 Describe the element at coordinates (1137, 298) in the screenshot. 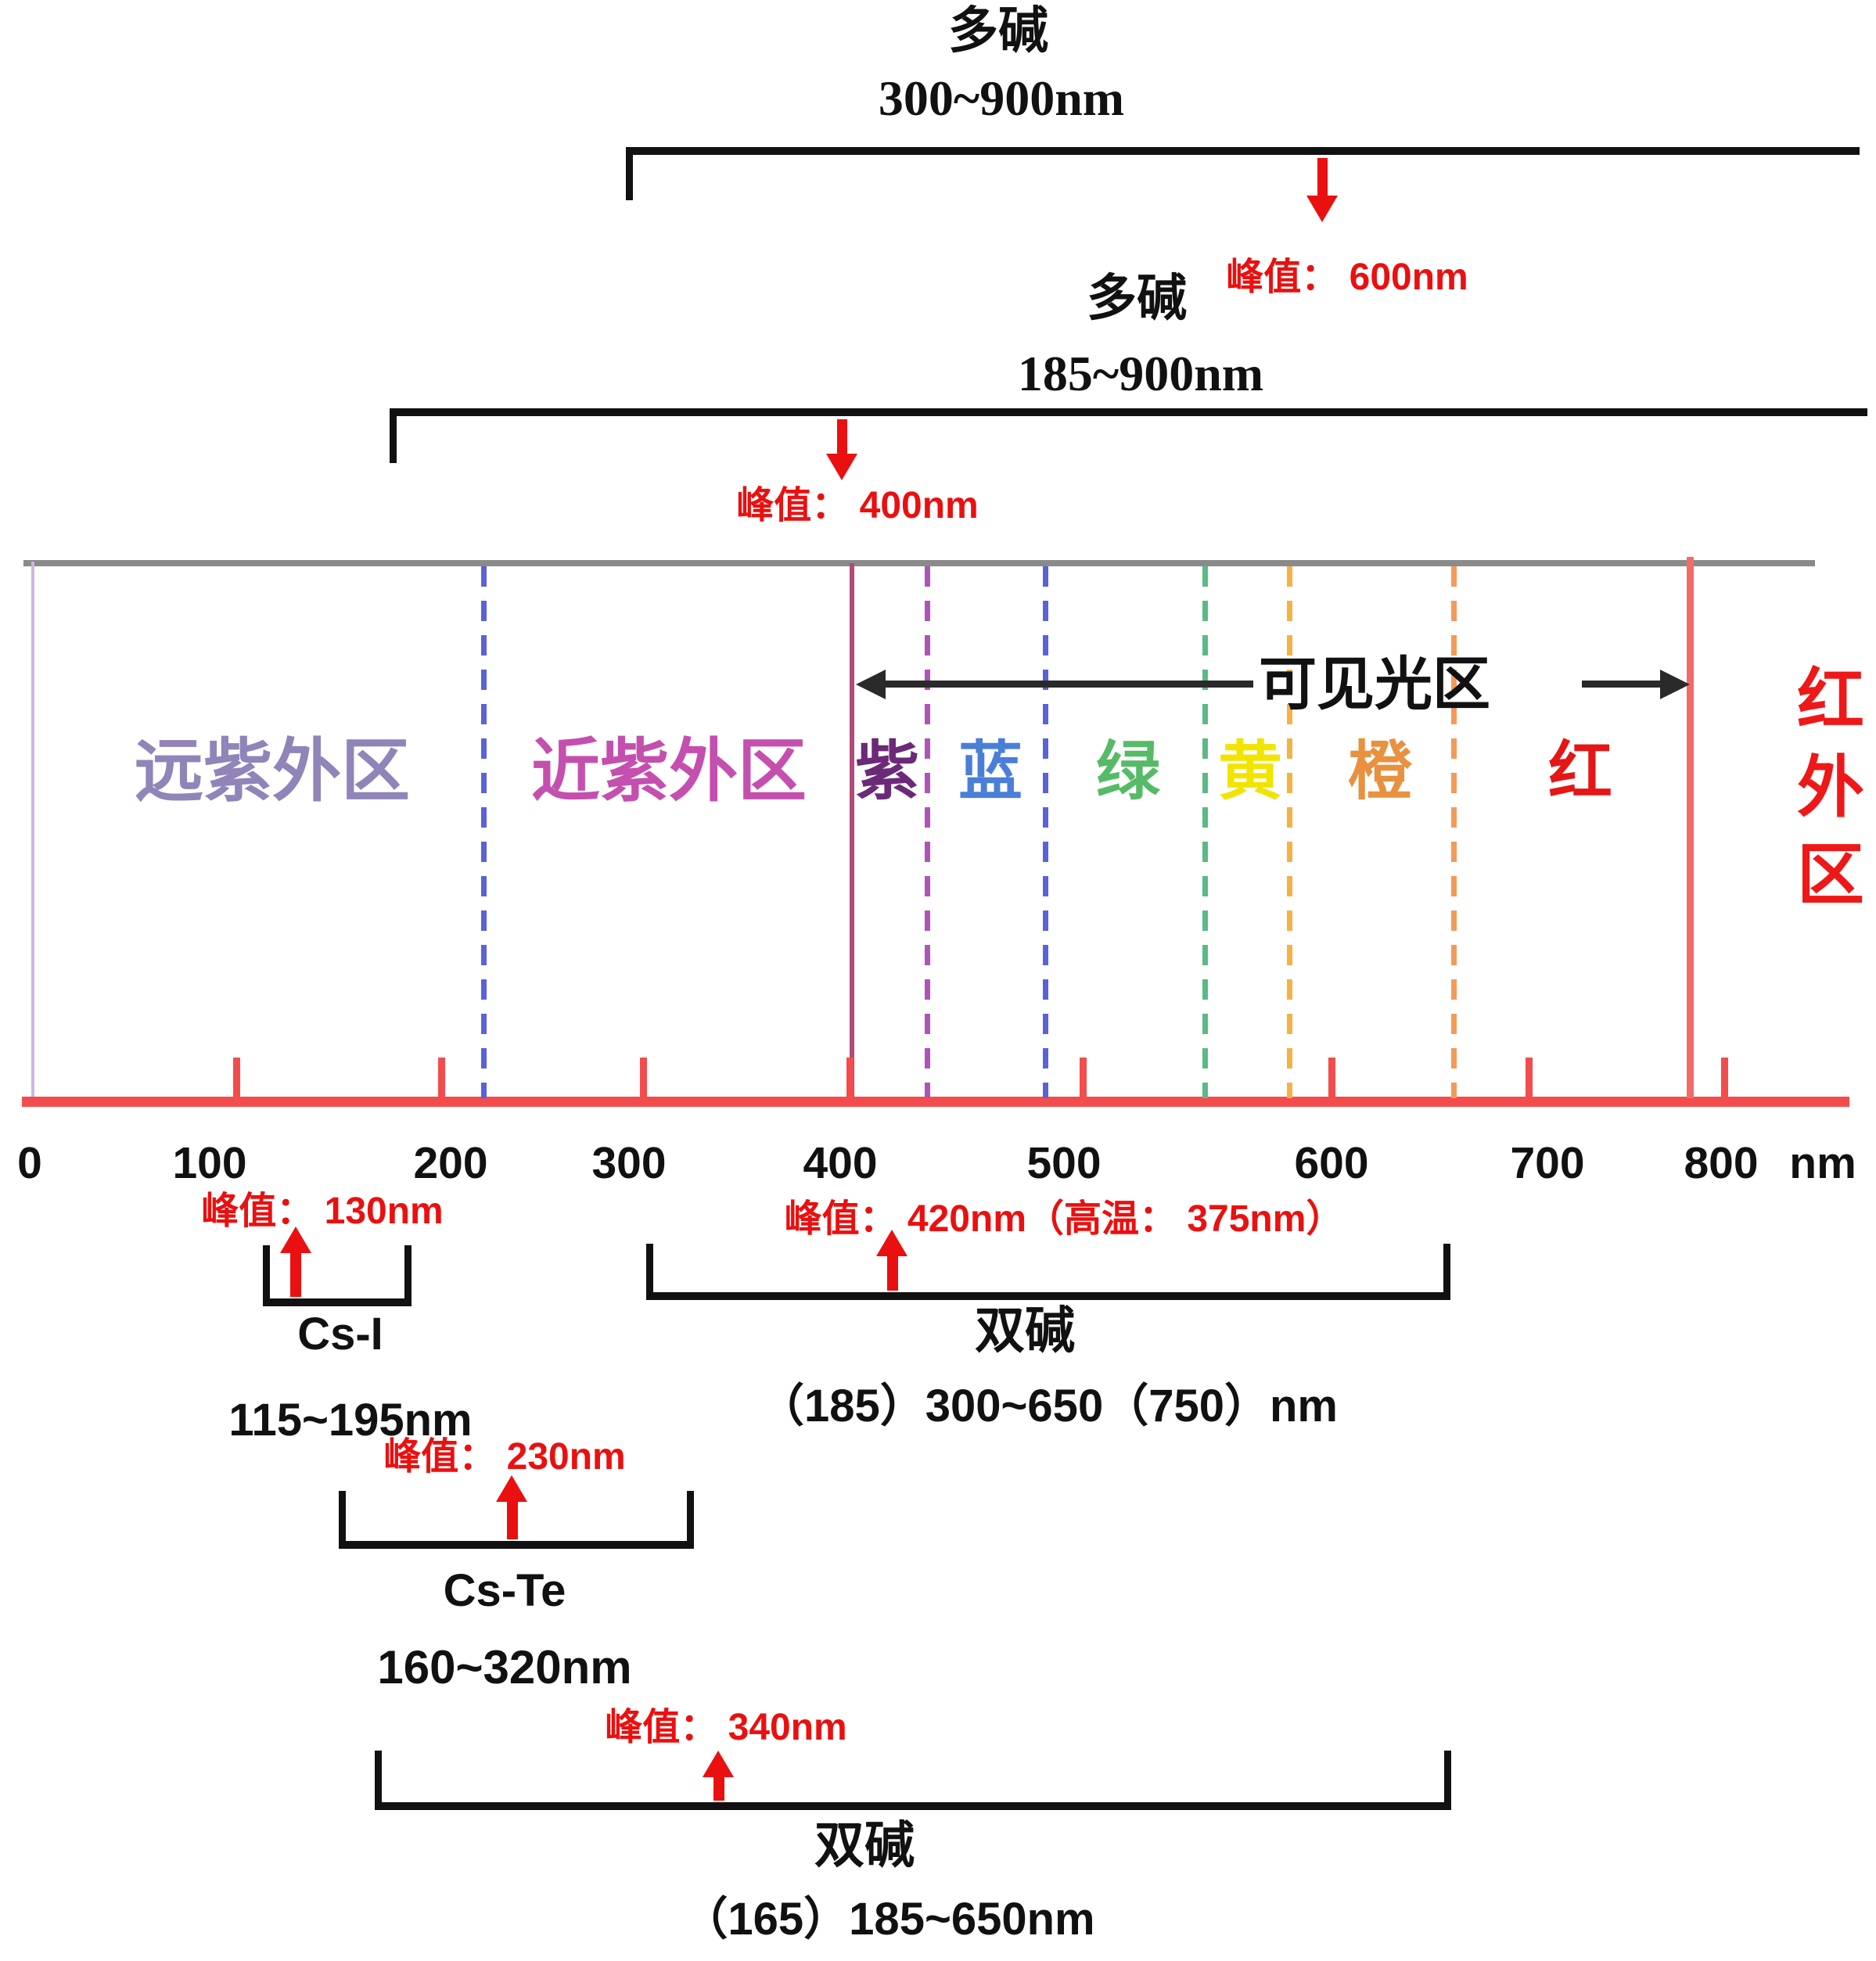

I see `multialkali2-name: 多碱` at that location.